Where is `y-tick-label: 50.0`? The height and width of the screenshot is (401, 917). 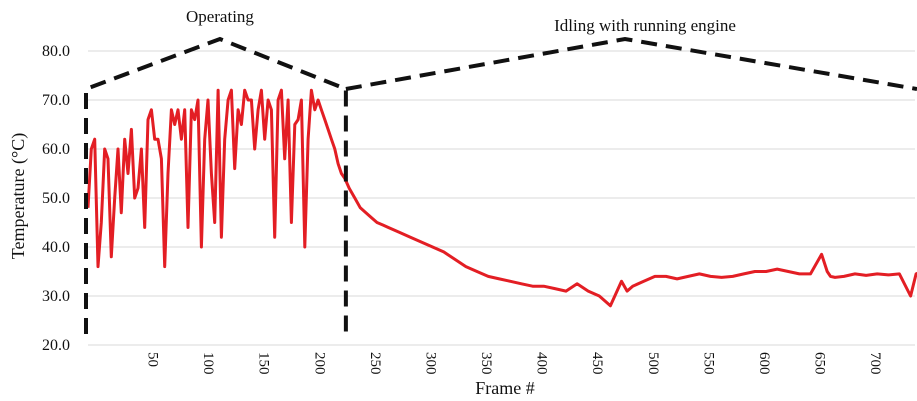 y-tick-label: 50.0 is located at coordinates (56, 198).